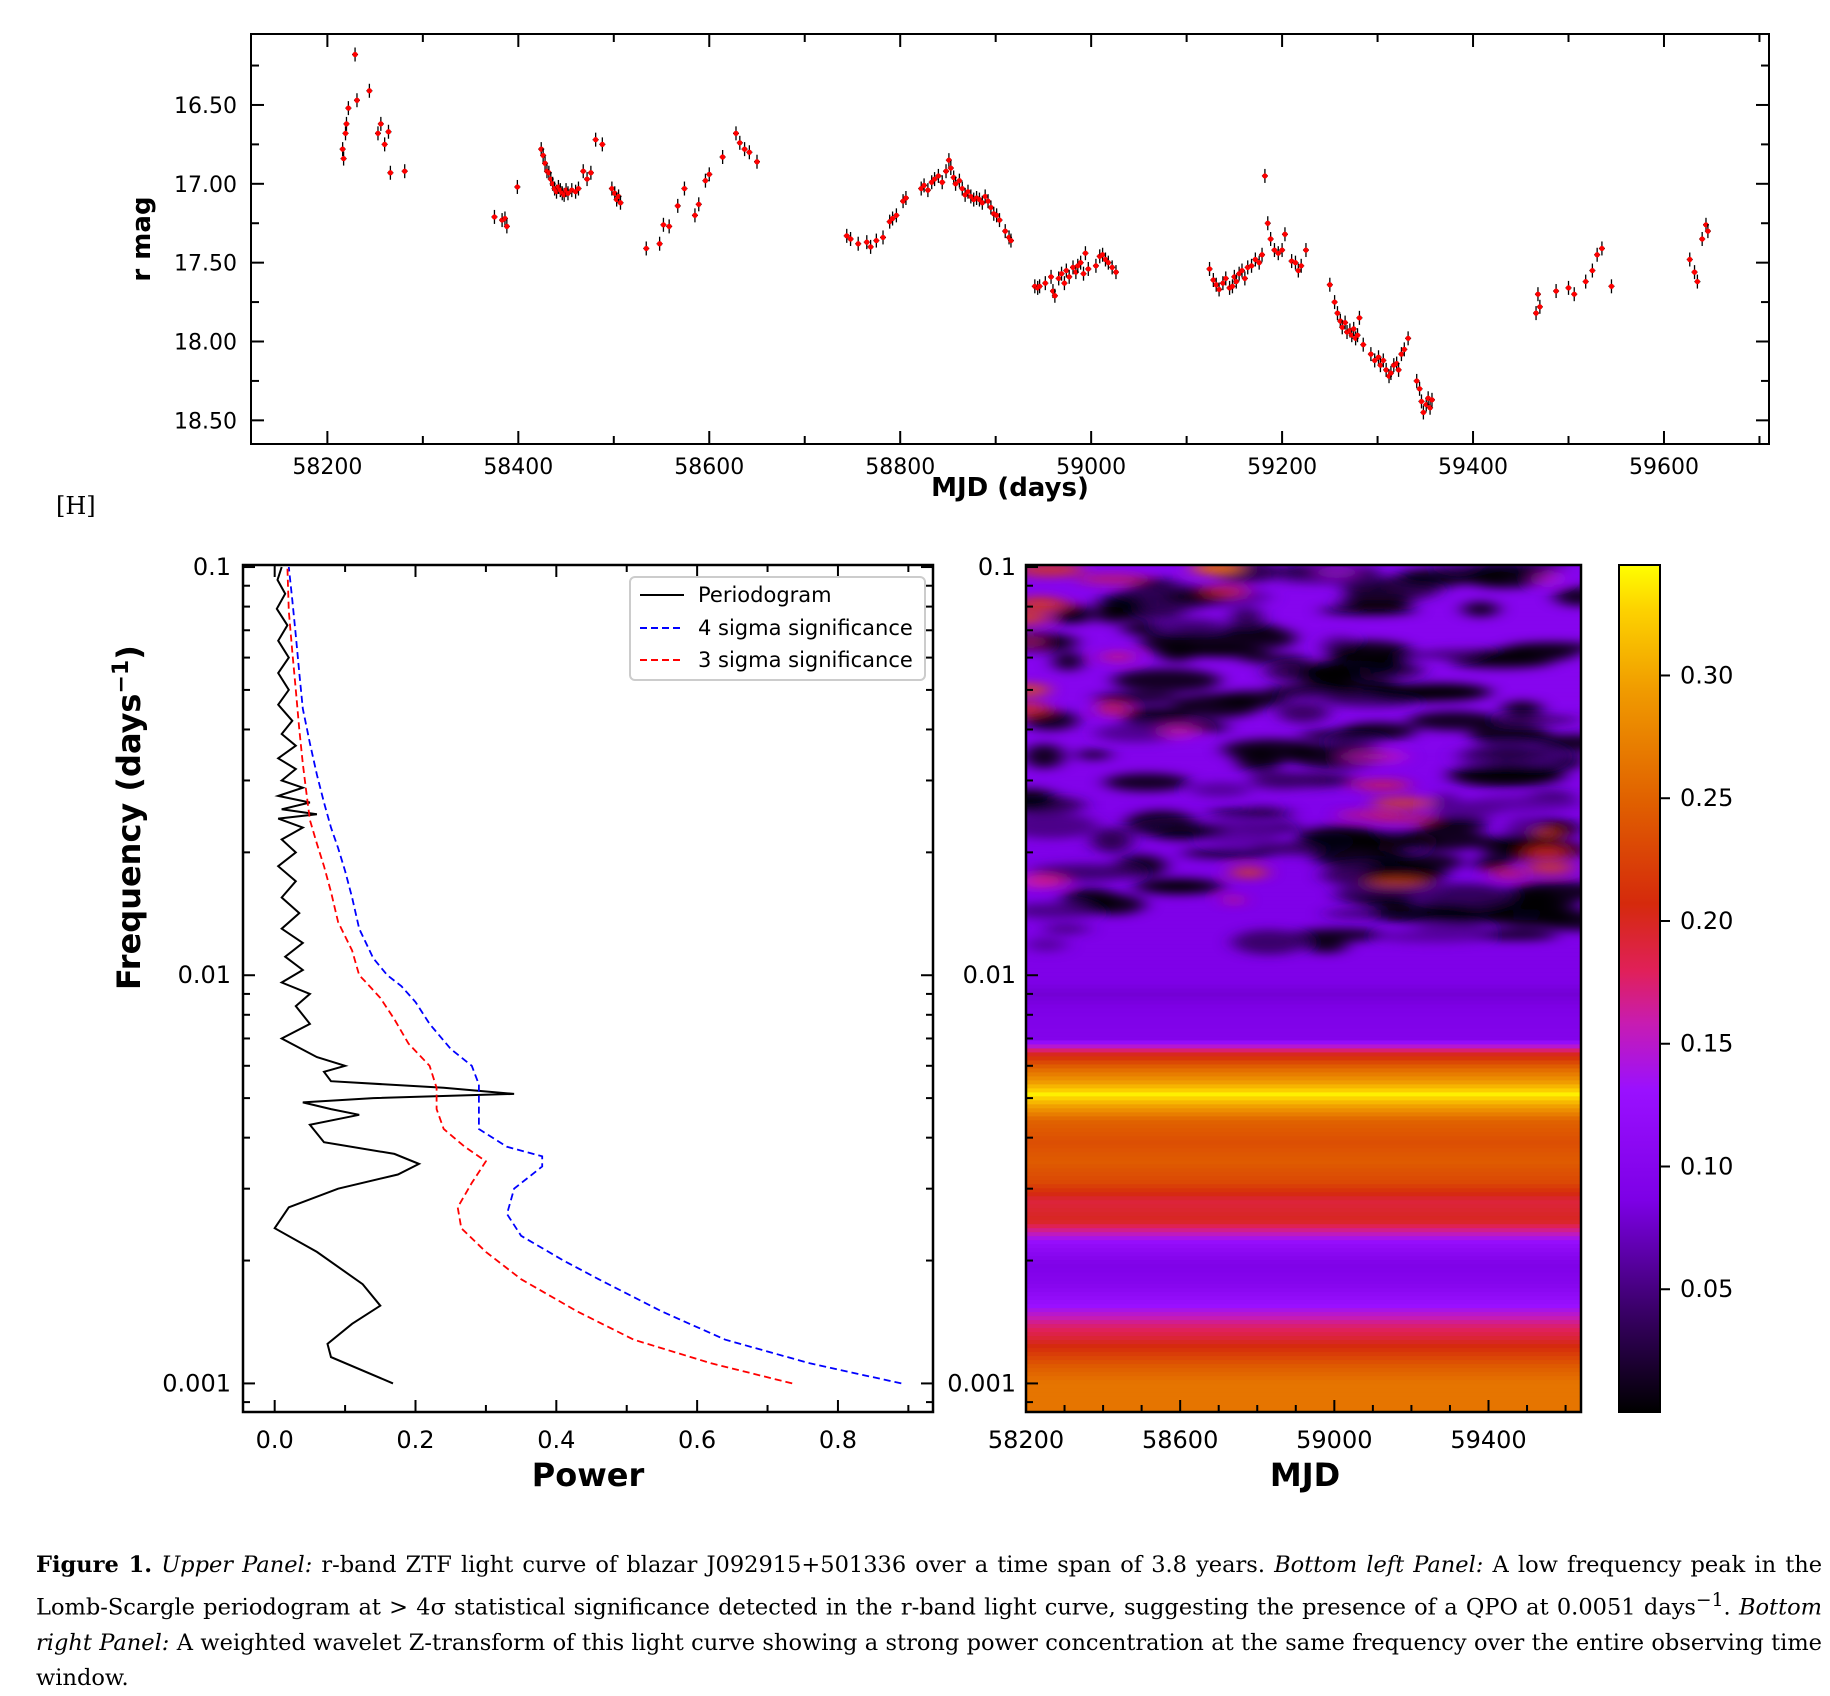  Describe the element at coordinates (415, 1440) in the screenshot. I see `periodogram-xtick-label: 0.2` at that location.